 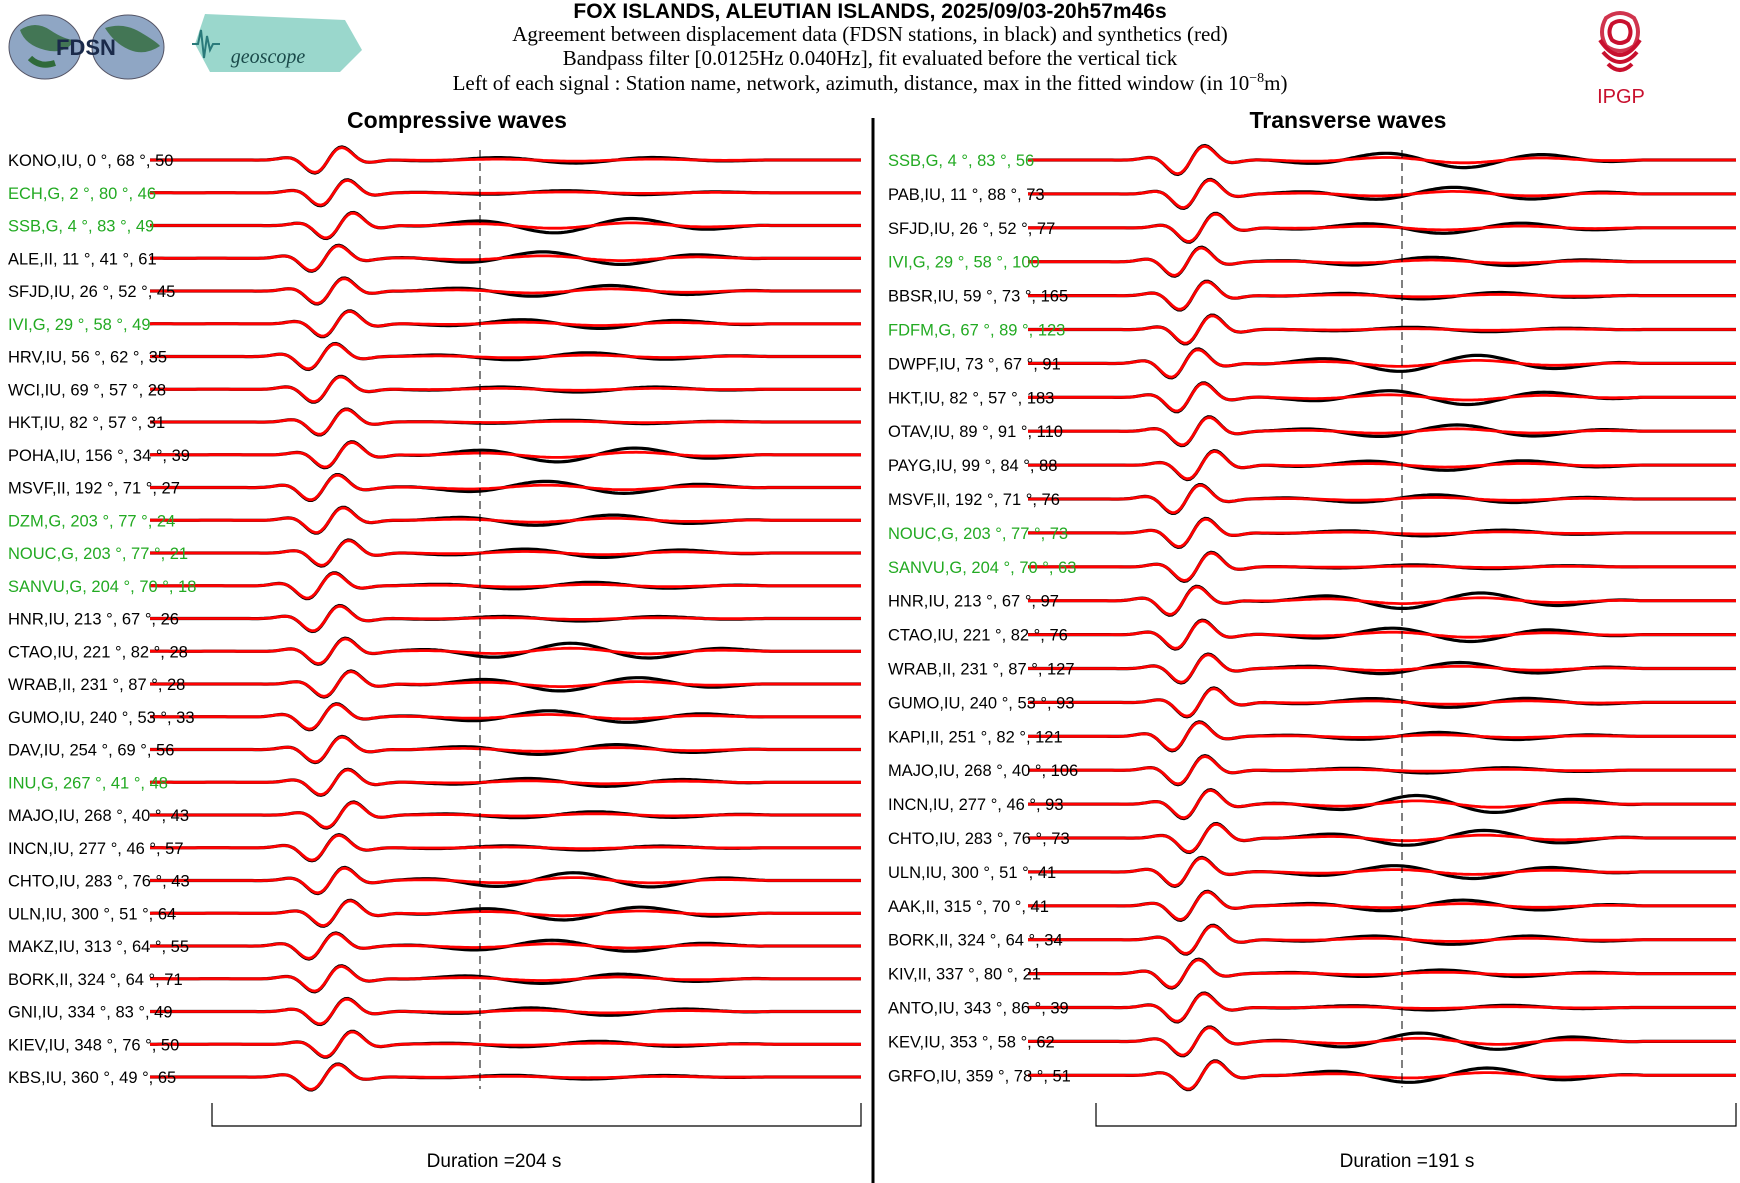 I want to click on geoscope-logo: geoscope, so click(x=277, y=43).